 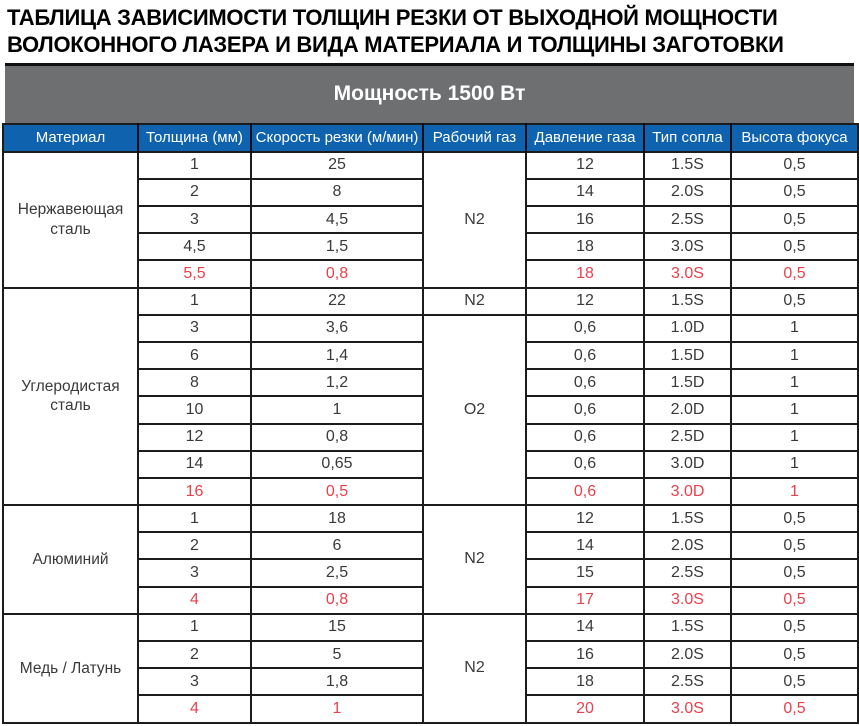 I want to click on cell-speed: 1, so click(x=337, y=709).